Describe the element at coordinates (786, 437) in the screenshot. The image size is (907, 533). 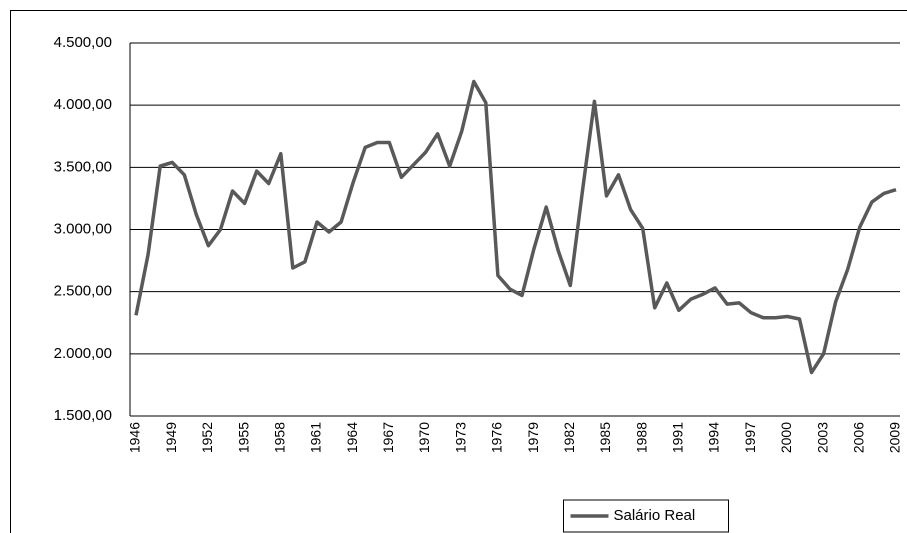
I see `x-tick-label: 2000` at that location.